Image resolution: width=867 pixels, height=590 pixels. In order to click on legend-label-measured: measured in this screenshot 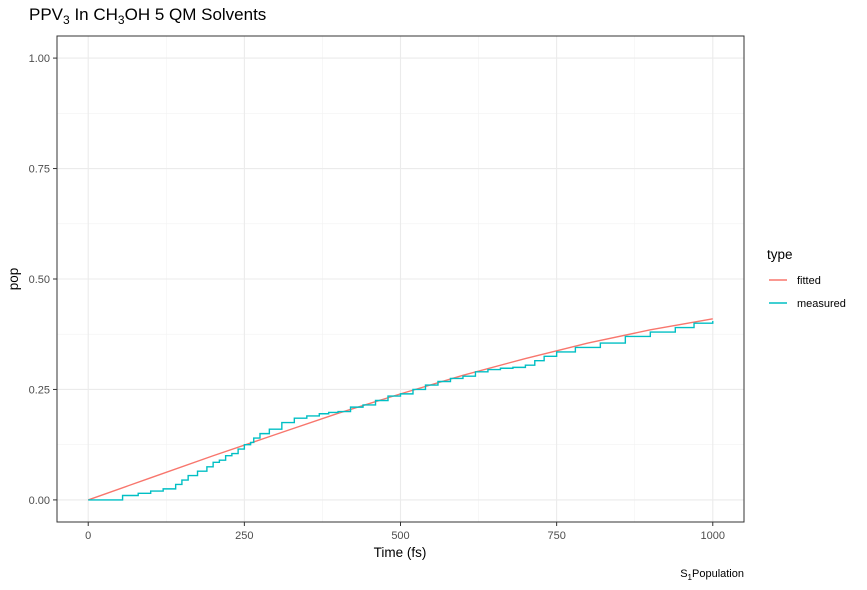, I will do `click(821, 304)`.